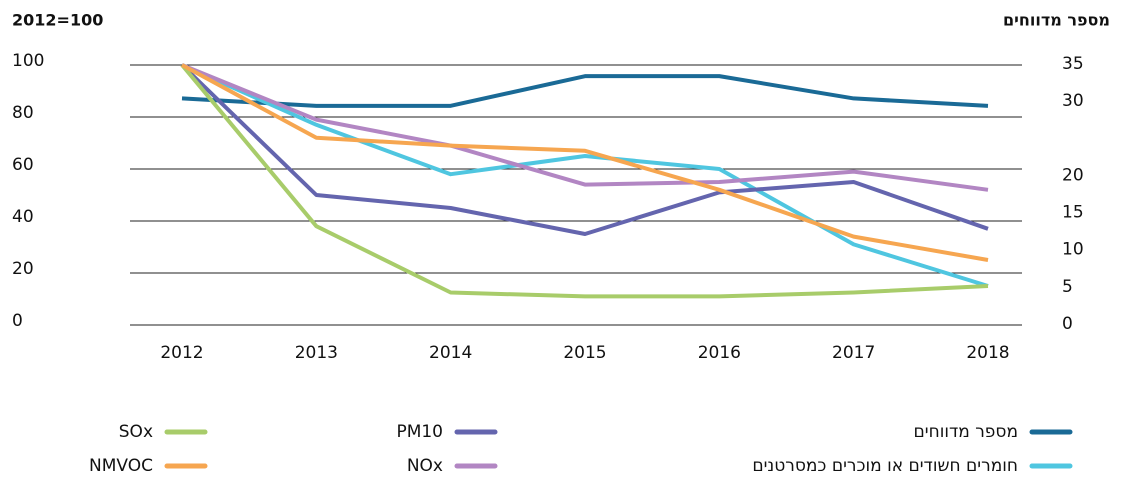  I want to click on y2-tick-label: 20, so click(1073, 175).